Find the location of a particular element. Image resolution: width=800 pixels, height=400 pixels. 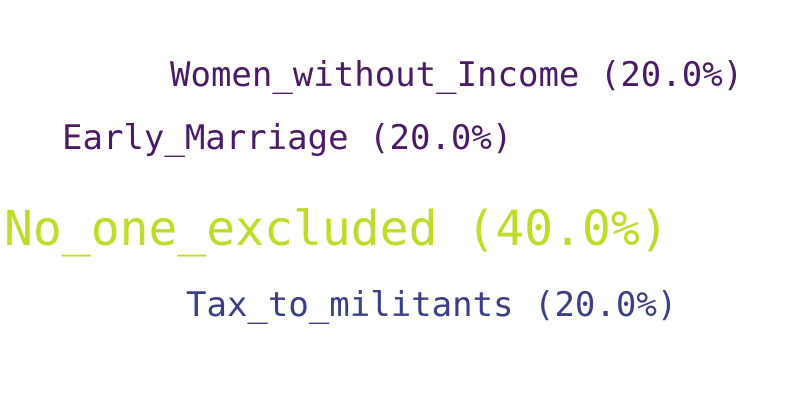

word-tax-to-militants: Tax_to_militants (20.0%) is located at coordinates (431, 305).